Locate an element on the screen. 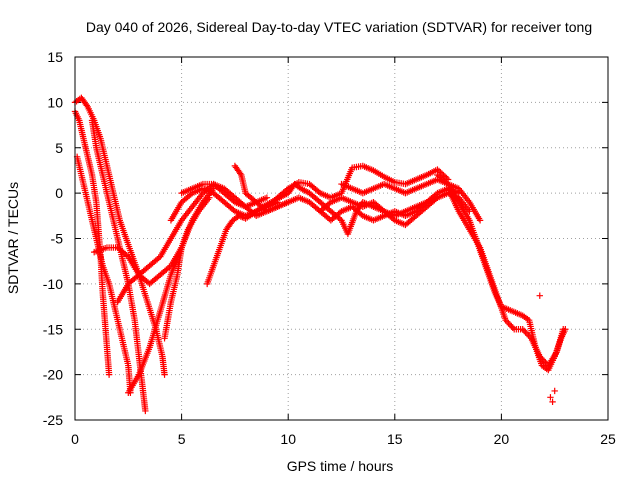 The height and width of the screenshot is (480, 640). x-tick-label: 20 is located at coordinates (502, 439).